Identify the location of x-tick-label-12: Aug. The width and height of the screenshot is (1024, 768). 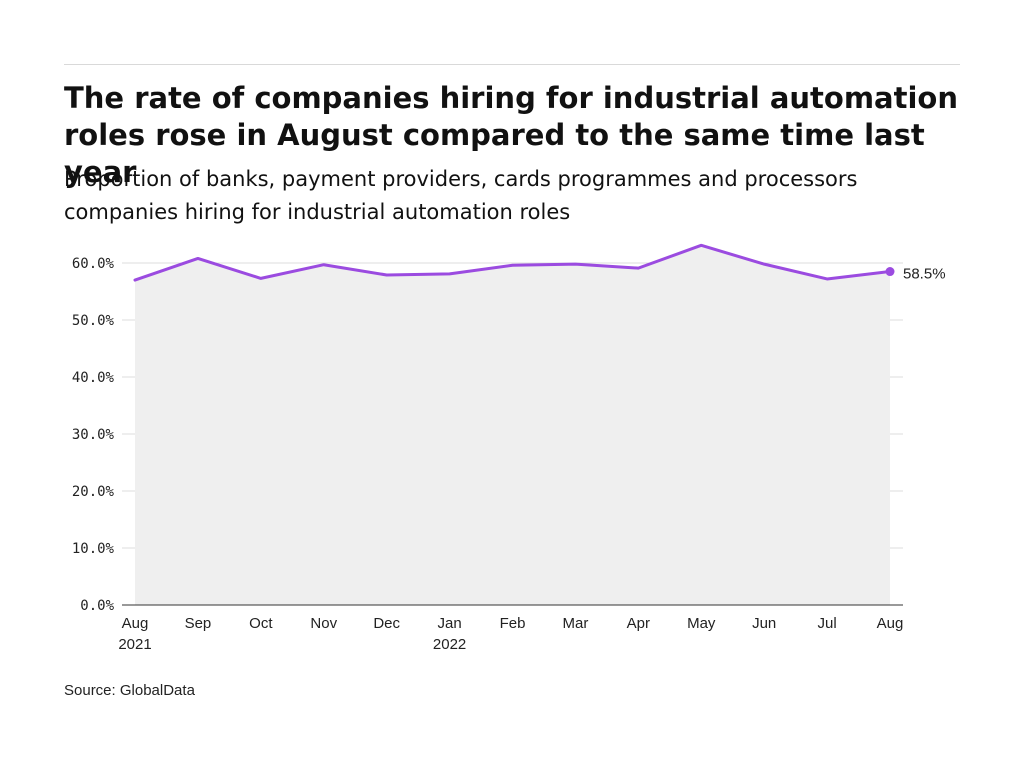
(890, 623).